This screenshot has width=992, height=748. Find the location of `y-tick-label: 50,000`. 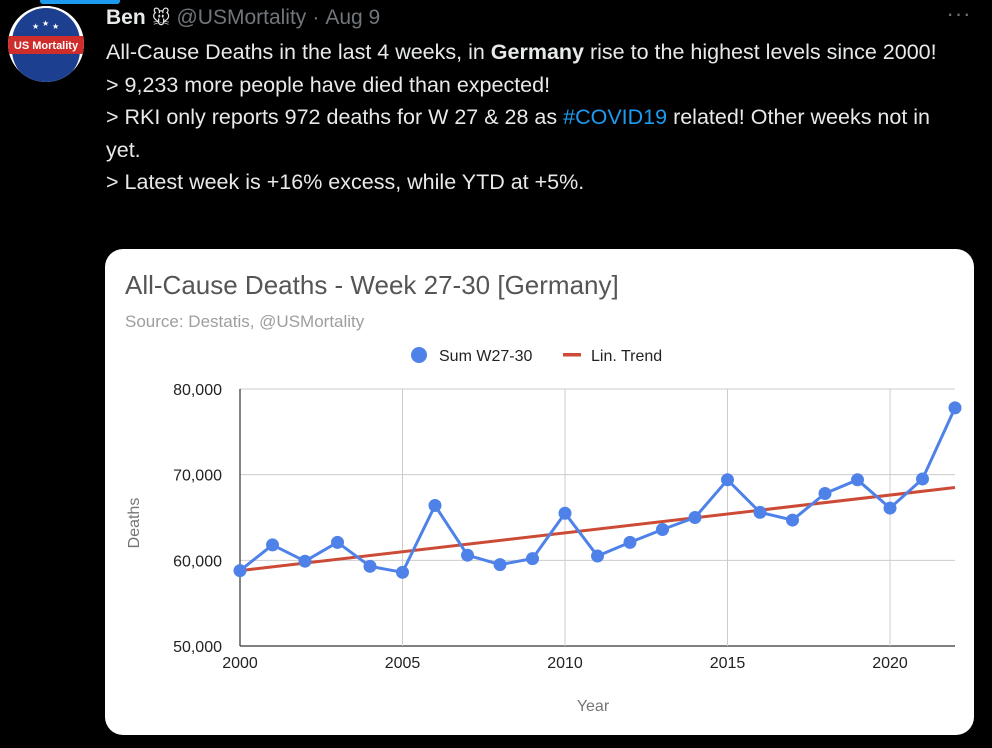

y-tick-label: 50,000 is located at coordinates (197, 647).